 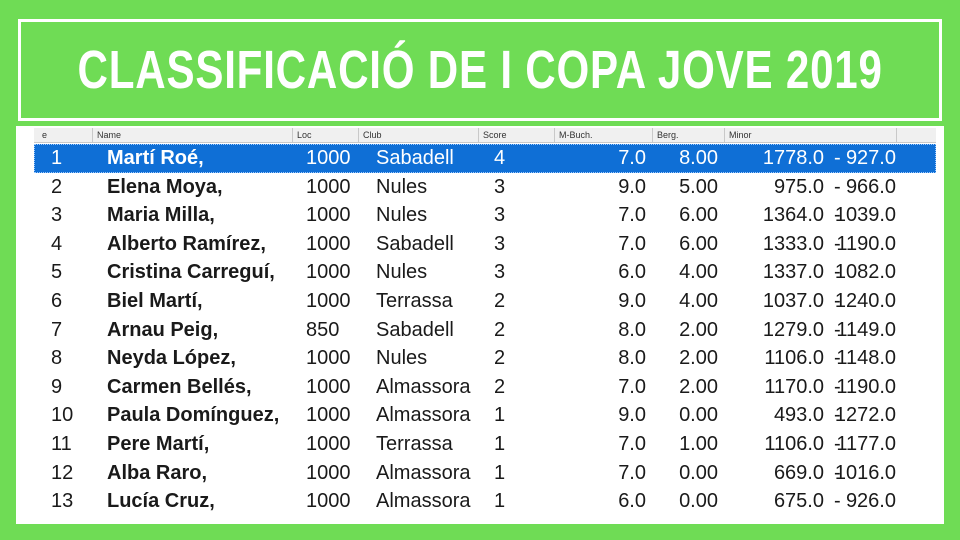 I want to click on name-cell: Alba Raro,, so click(x=157, y=472).